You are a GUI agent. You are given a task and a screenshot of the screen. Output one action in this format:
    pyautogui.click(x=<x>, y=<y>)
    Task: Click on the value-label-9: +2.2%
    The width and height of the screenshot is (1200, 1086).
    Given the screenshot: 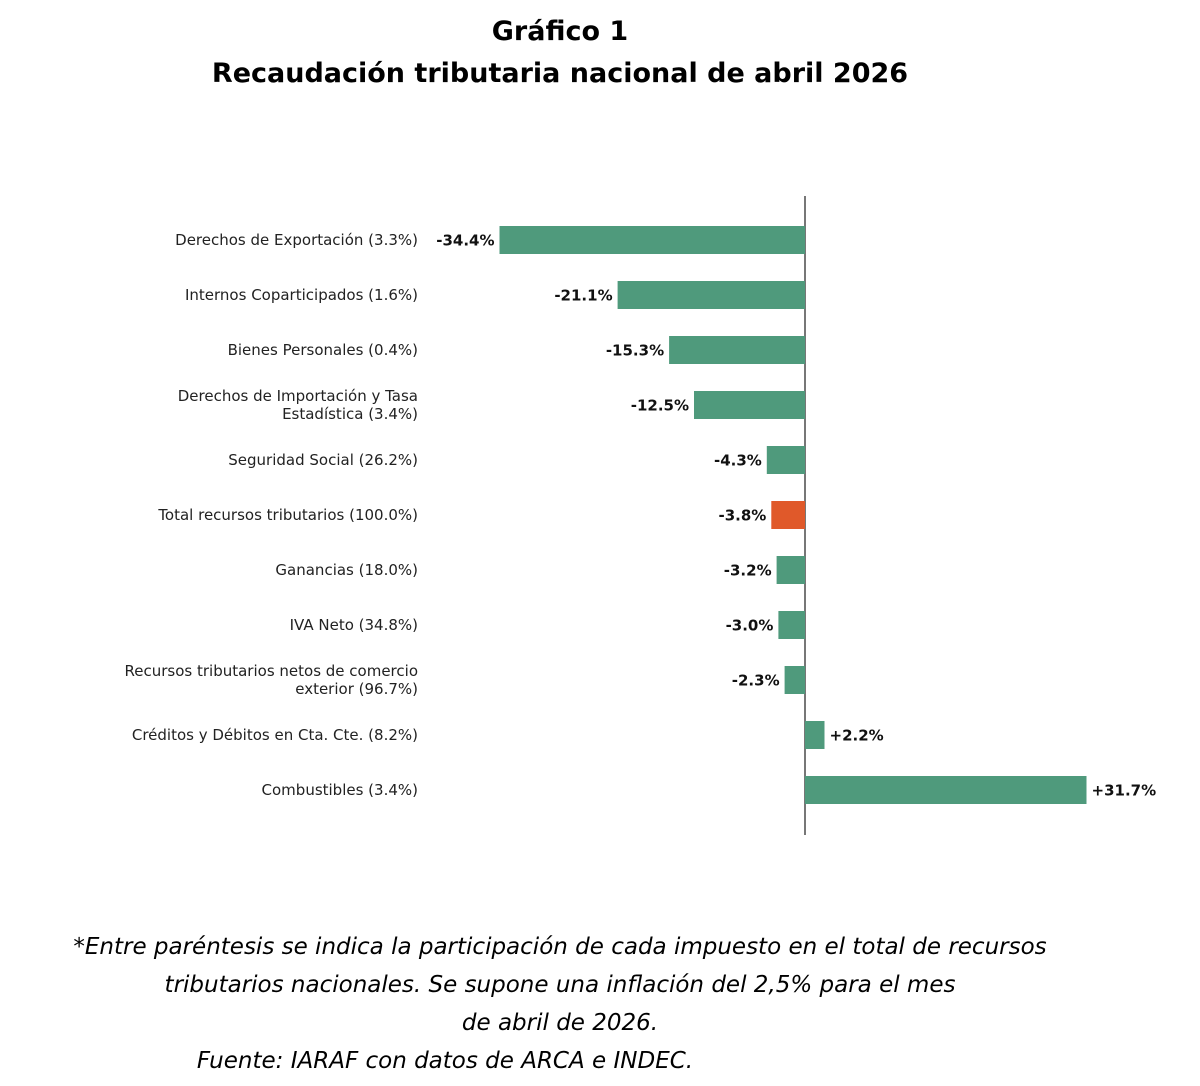 What is the action you would take?
    pyautogui.click(x=857, y=736)
    